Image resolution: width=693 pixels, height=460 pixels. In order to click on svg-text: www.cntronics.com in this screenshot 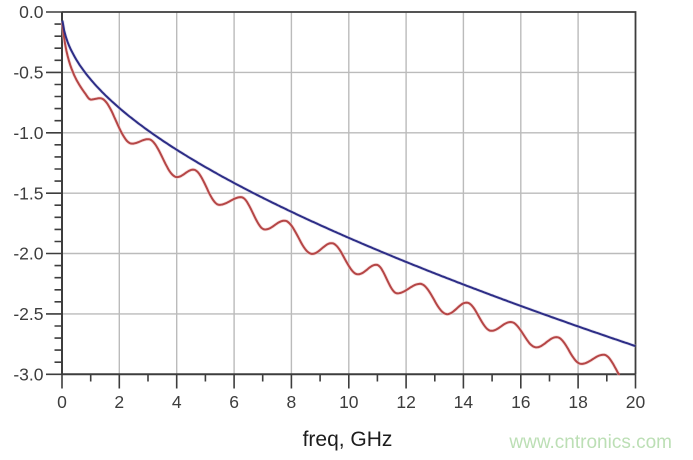, I will do `click(590, 442)`.